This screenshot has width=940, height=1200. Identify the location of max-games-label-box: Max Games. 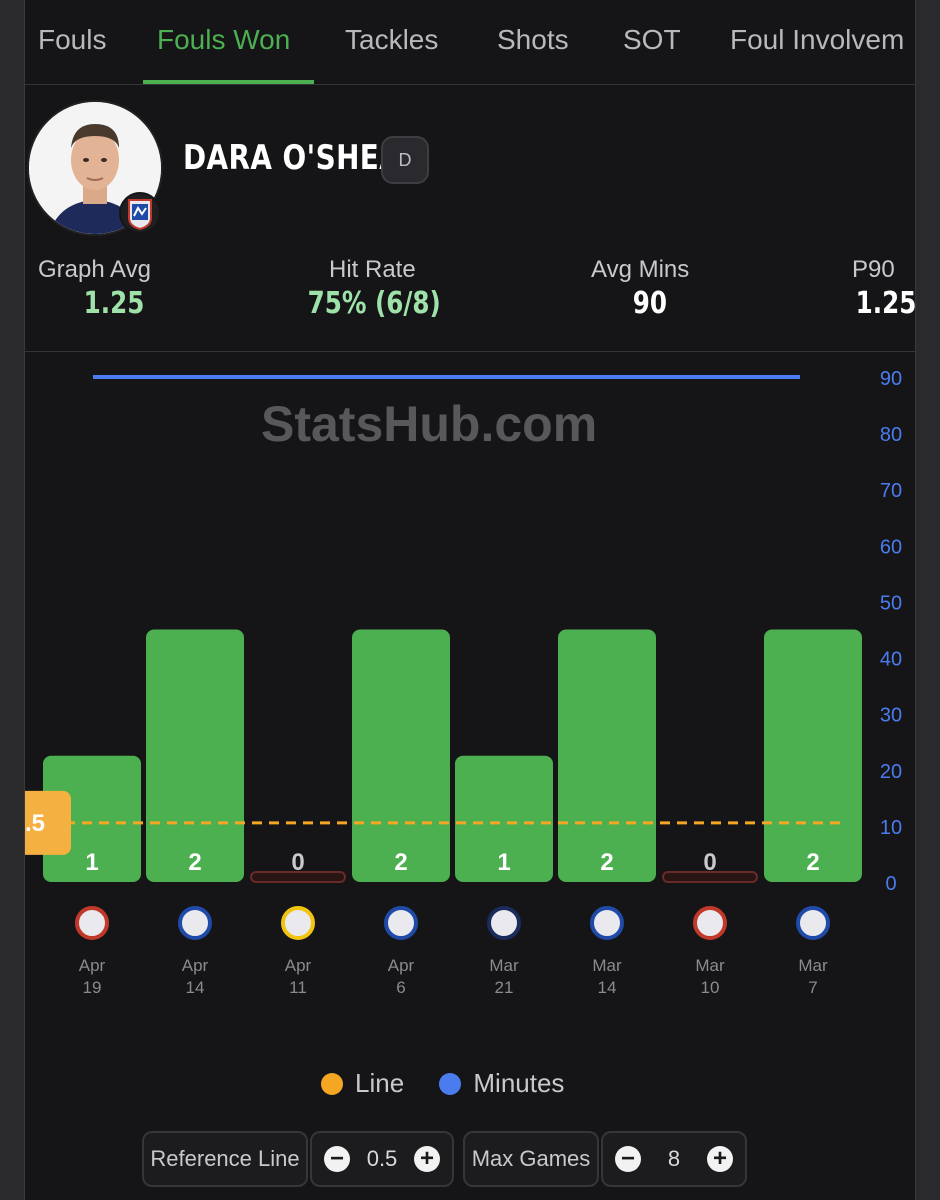
(531, 1159).